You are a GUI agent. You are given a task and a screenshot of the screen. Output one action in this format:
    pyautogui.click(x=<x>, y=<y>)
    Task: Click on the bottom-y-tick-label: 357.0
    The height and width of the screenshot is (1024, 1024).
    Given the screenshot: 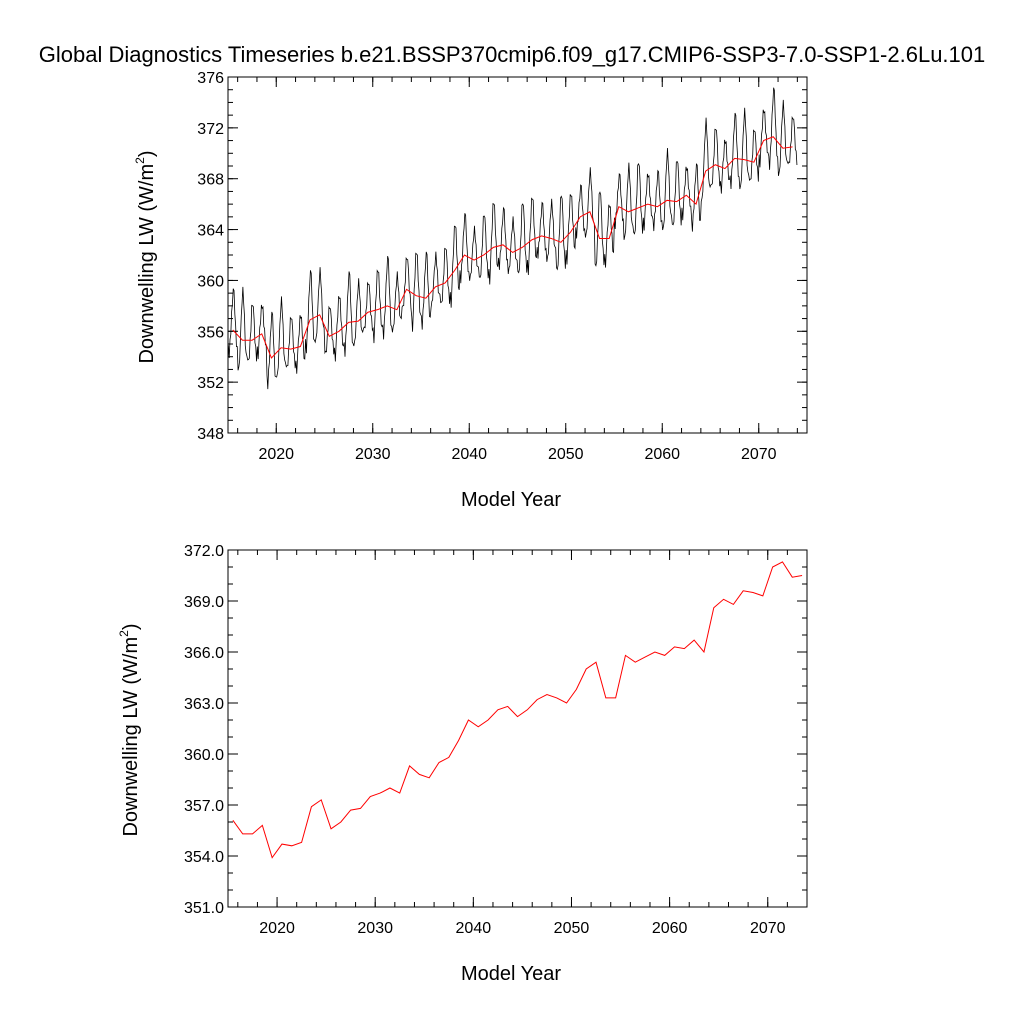 What is the action you would take?
    pyautogui.click(x=204, y=806)
    